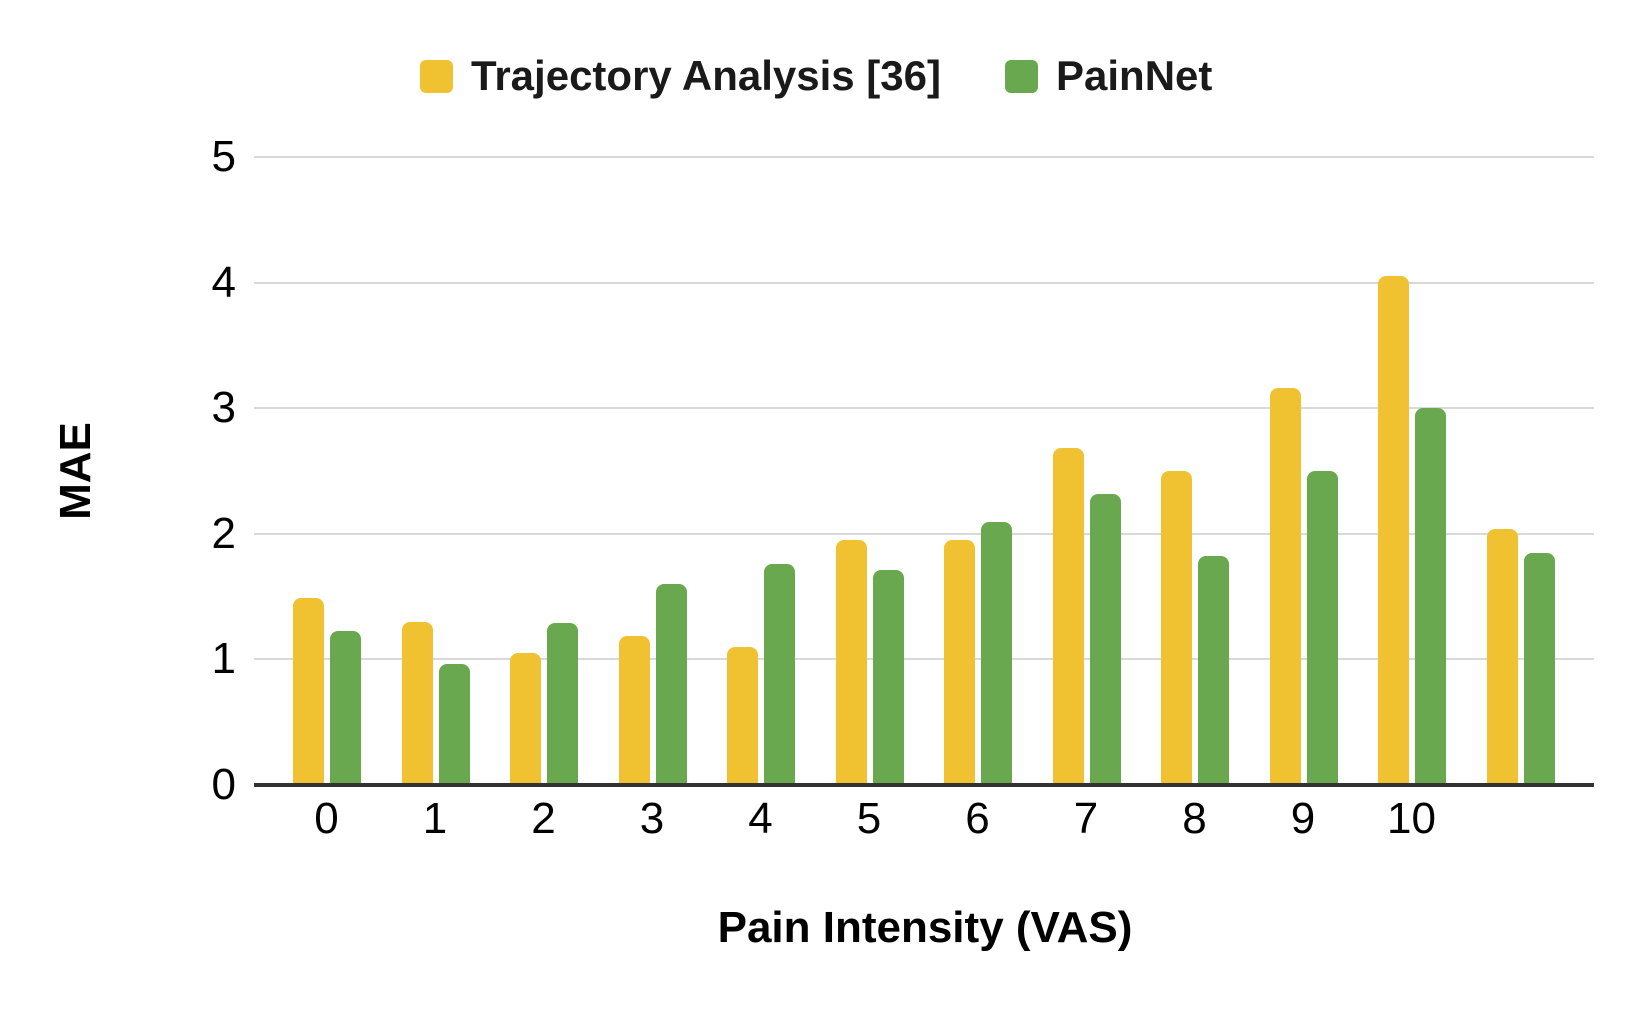  I want to click on y-axis-title: MAE, so click(75, 471).